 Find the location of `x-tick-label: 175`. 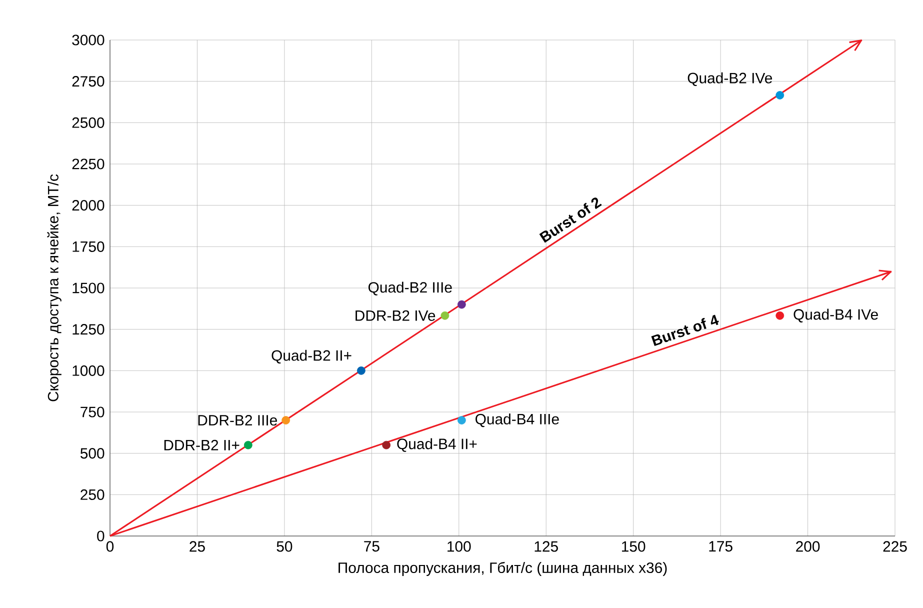

x-tick-label: 175 is located at coordinates (720, 546).